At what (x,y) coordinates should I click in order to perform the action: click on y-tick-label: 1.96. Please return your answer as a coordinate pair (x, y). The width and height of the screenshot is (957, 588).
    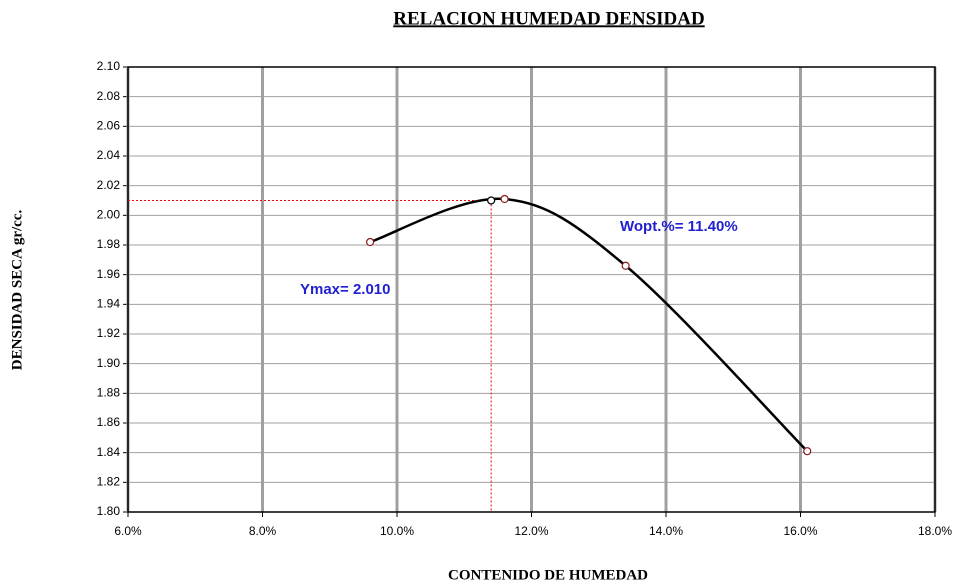
    Looking at the image, I should click on (109, 274).